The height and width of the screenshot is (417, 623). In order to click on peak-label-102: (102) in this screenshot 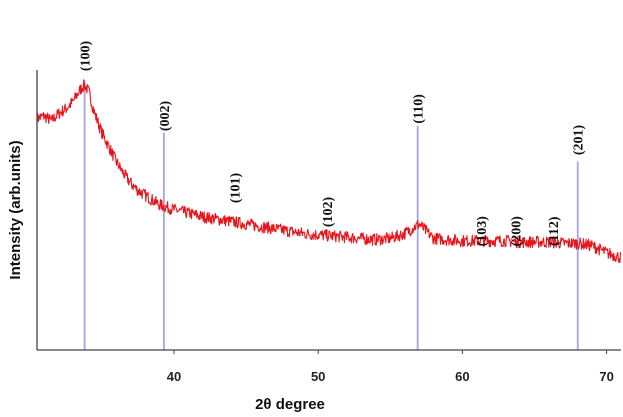, I will do `click(328, 212)`.